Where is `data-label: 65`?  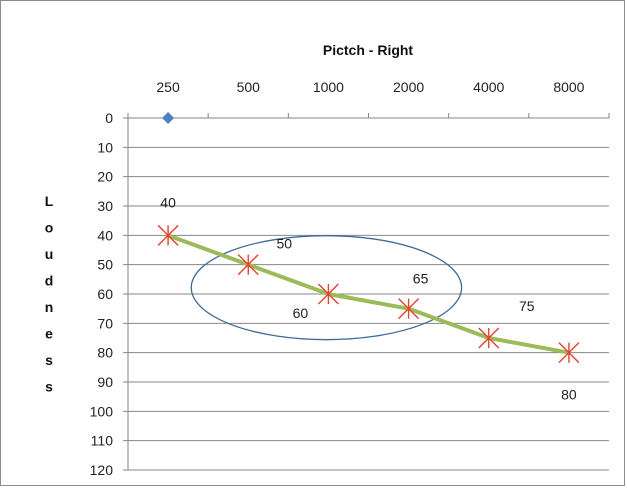
data-label: 65 is located at coordinates (421, 279).